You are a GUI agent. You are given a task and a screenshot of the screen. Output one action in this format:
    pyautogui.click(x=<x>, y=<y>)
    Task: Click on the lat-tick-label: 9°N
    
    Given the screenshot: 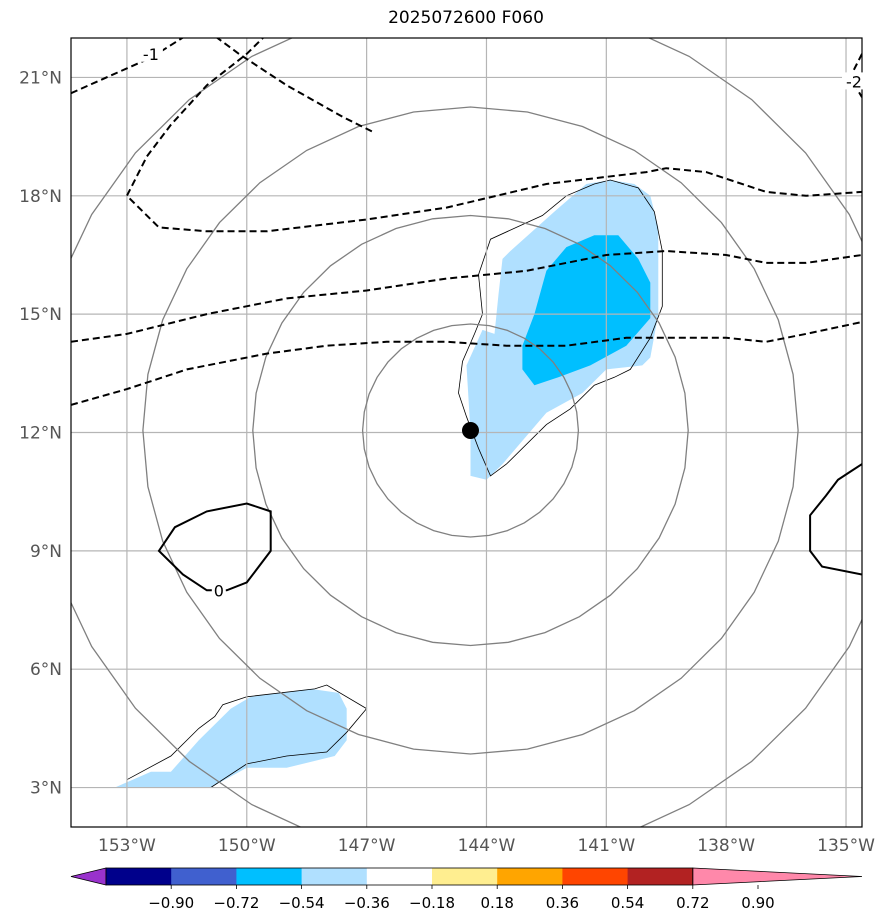 What is the action you would take?
    pyautogui.click(x=46, y=552)
    